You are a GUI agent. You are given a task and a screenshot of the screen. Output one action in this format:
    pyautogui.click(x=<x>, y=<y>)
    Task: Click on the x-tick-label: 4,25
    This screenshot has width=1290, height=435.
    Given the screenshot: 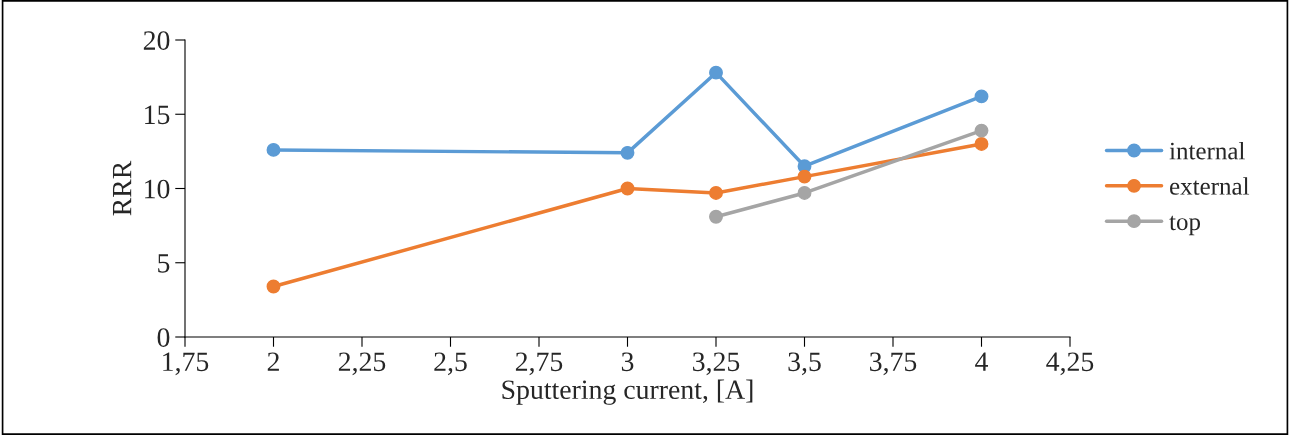 What is the action you would take?
    pyautogui.click(x=1070, y=364)
    